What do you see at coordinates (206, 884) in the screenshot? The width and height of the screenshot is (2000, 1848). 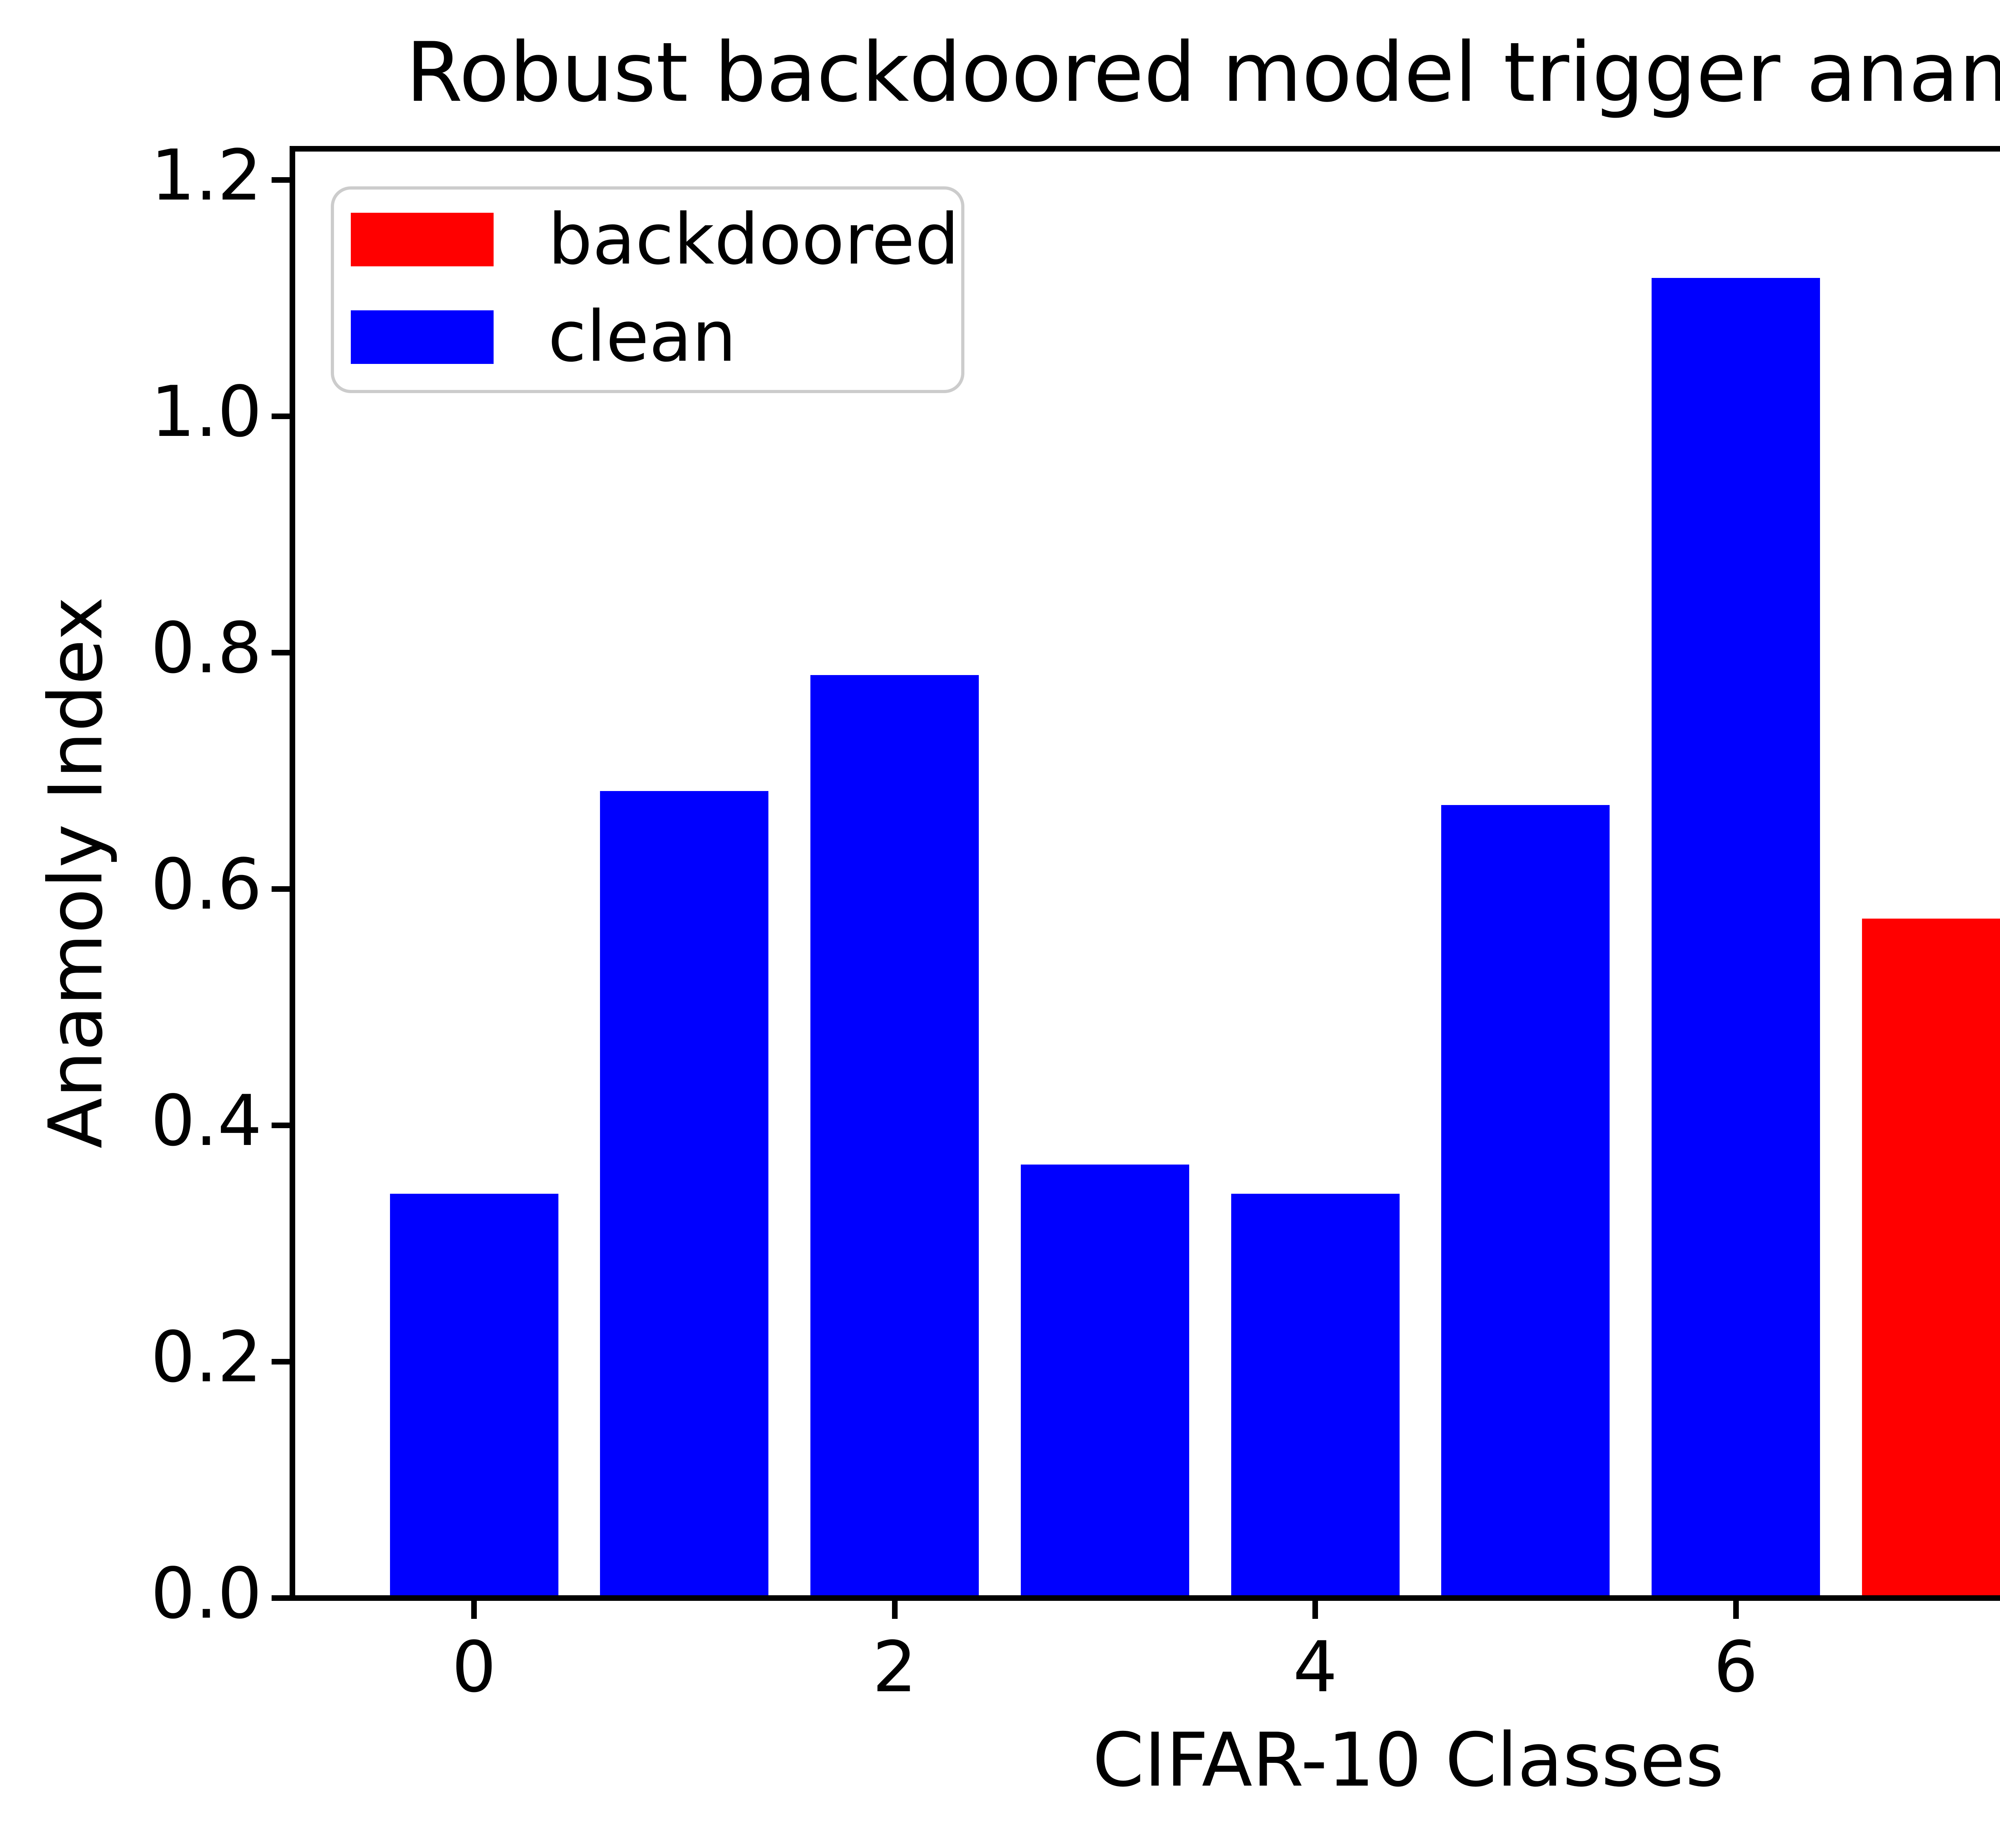 I see `y-tick-label: 0.6` at bounding box center [206, 884].